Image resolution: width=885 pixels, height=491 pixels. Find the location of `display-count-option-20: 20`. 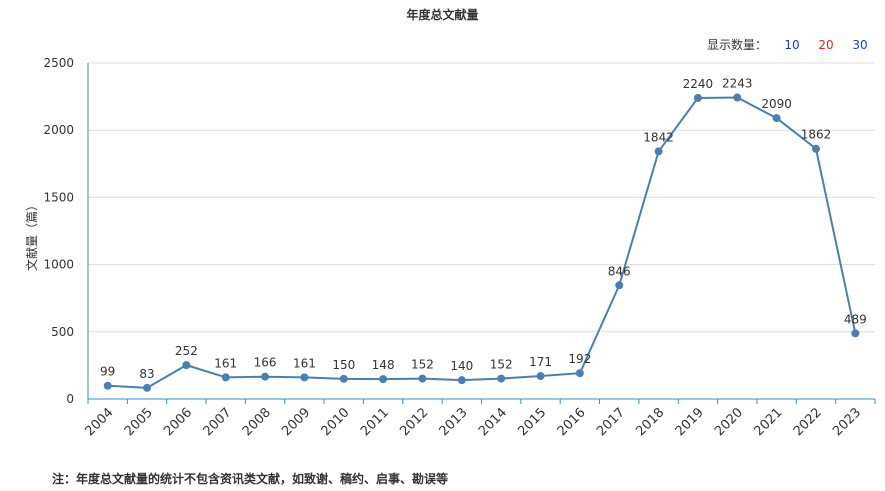

display-count-option-20: 20 is located at coordinates (826, 44).